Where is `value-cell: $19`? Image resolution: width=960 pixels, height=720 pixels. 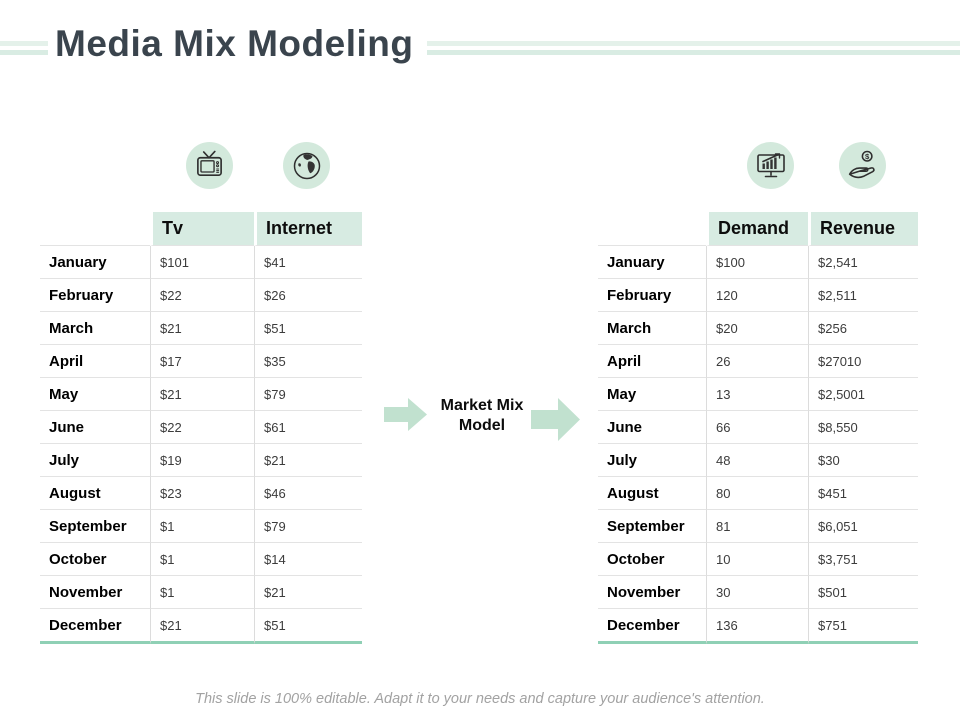
value-cell: $19 is located at coordinates (202, 460).